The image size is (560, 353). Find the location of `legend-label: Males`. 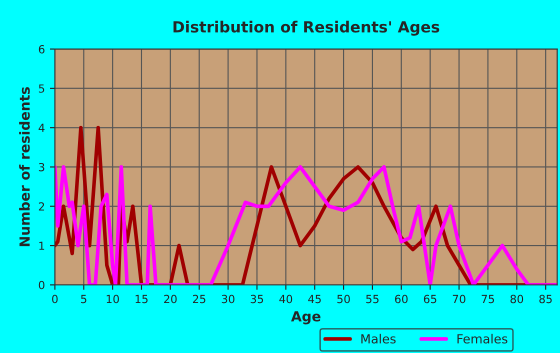

legend-label: Males is located at coordinates (378, 339).